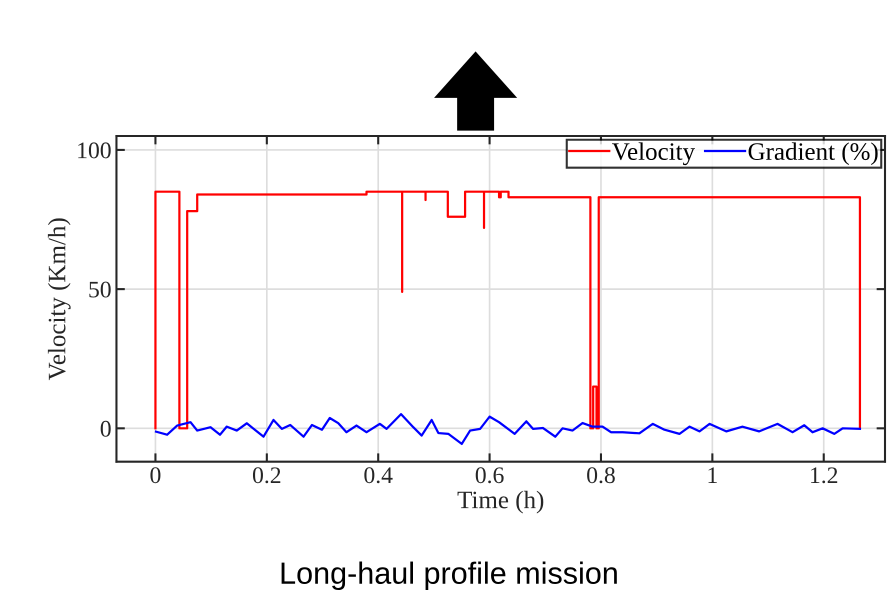  Describe the element at coordinates (712, 475) in the screenshot. I see `x-tick-label: 1` at that location.